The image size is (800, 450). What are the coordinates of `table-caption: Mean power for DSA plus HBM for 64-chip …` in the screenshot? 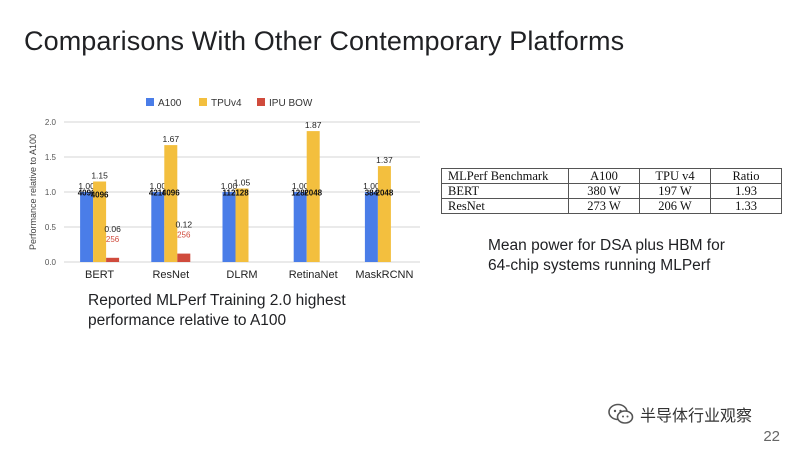 It's located at (628, 256).